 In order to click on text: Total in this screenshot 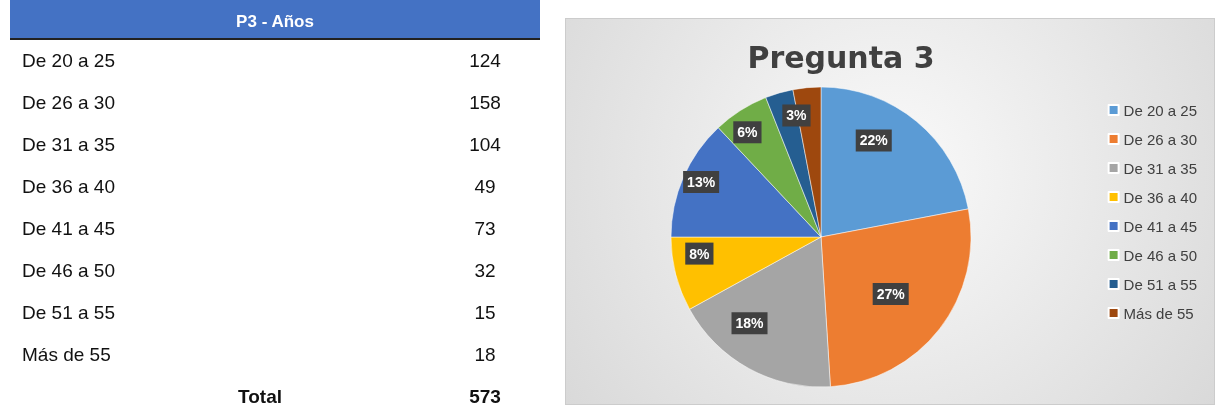, I will do `click(260, 397)`.